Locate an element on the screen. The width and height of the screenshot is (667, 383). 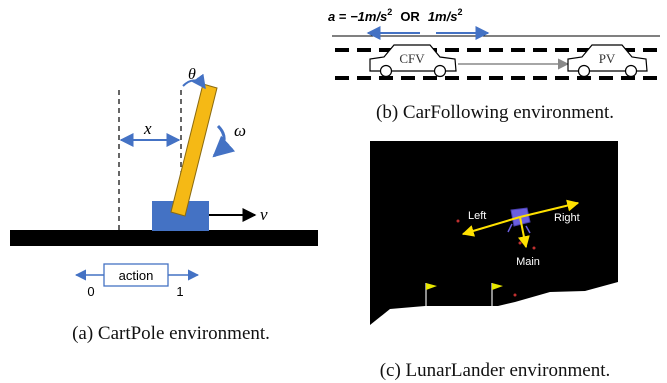
omega-label: ω is located at coordinates (240, 130).